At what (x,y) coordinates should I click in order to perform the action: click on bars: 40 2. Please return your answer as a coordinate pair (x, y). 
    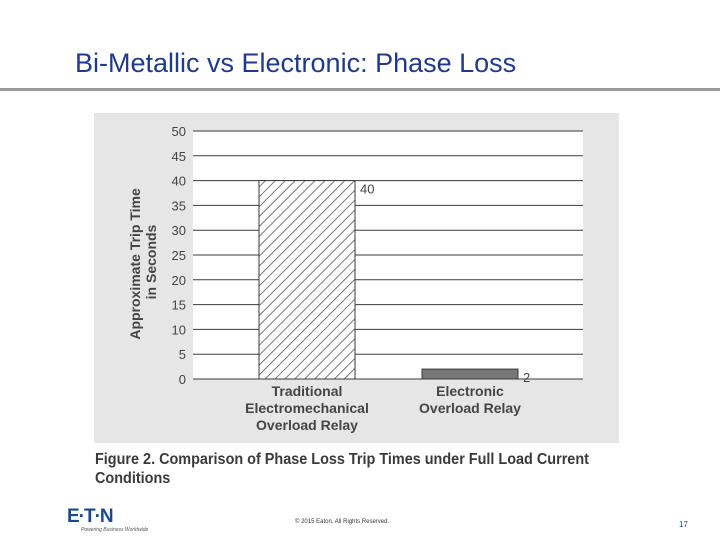
    Looking at the image, I should click on (394, 282).